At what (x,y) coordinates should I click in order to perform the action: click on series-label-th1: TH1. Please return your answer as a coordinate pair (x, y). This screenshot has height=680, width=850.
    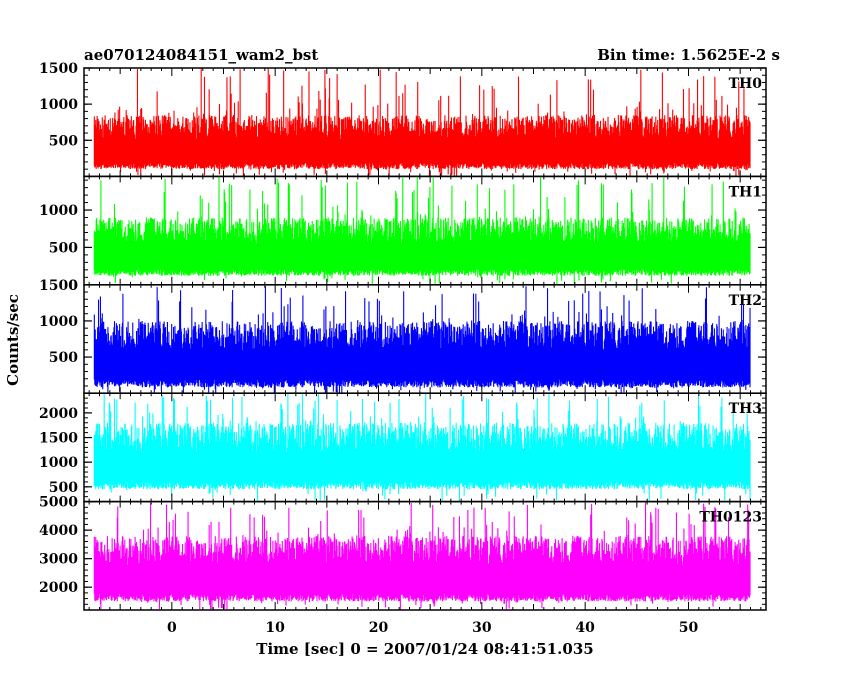
    Looking at the image, I should click on (745, 192).